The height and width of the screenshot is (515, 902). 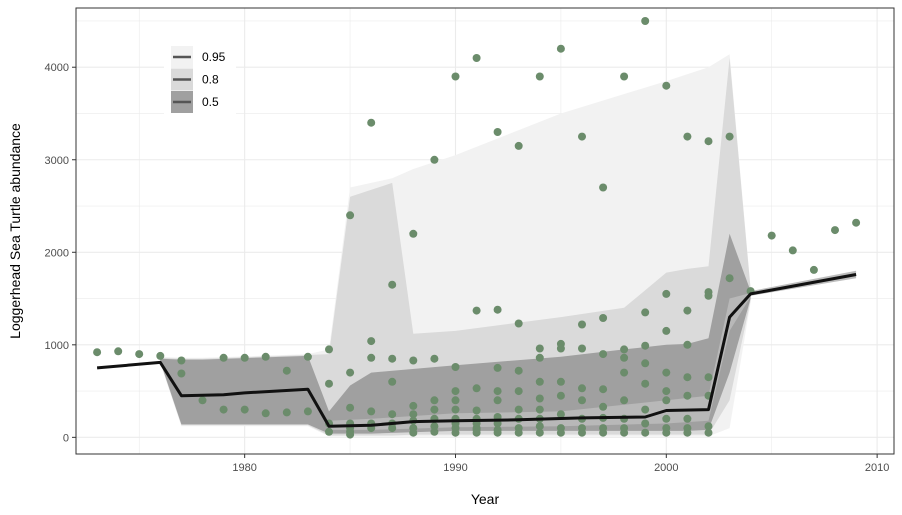 I want to click on legend: 0.95 0.8 0.5, so click(x=200, y=80).